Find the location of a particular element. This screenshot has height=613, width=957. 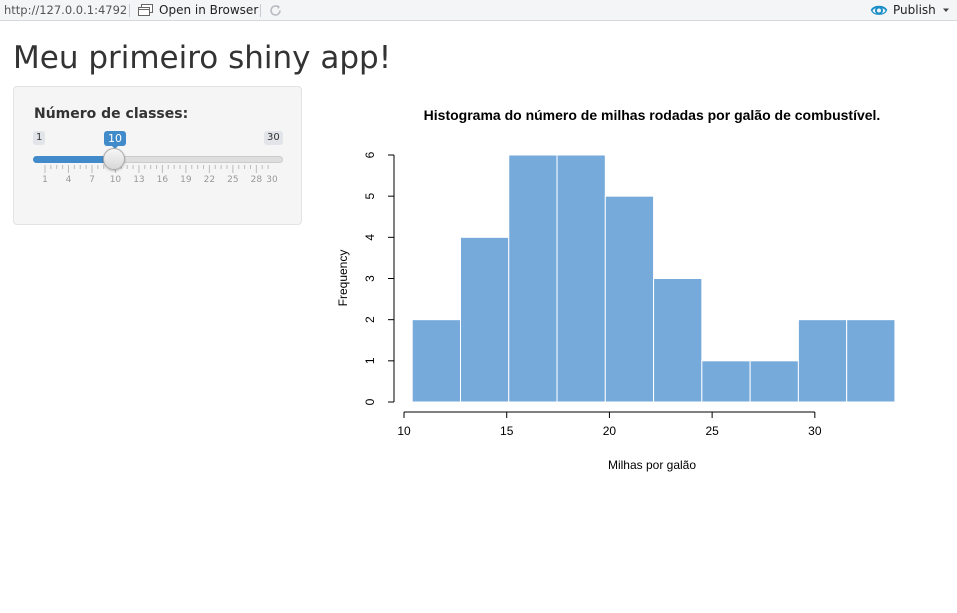

y-tick-label: 3 is located at coordinates (370, 278).